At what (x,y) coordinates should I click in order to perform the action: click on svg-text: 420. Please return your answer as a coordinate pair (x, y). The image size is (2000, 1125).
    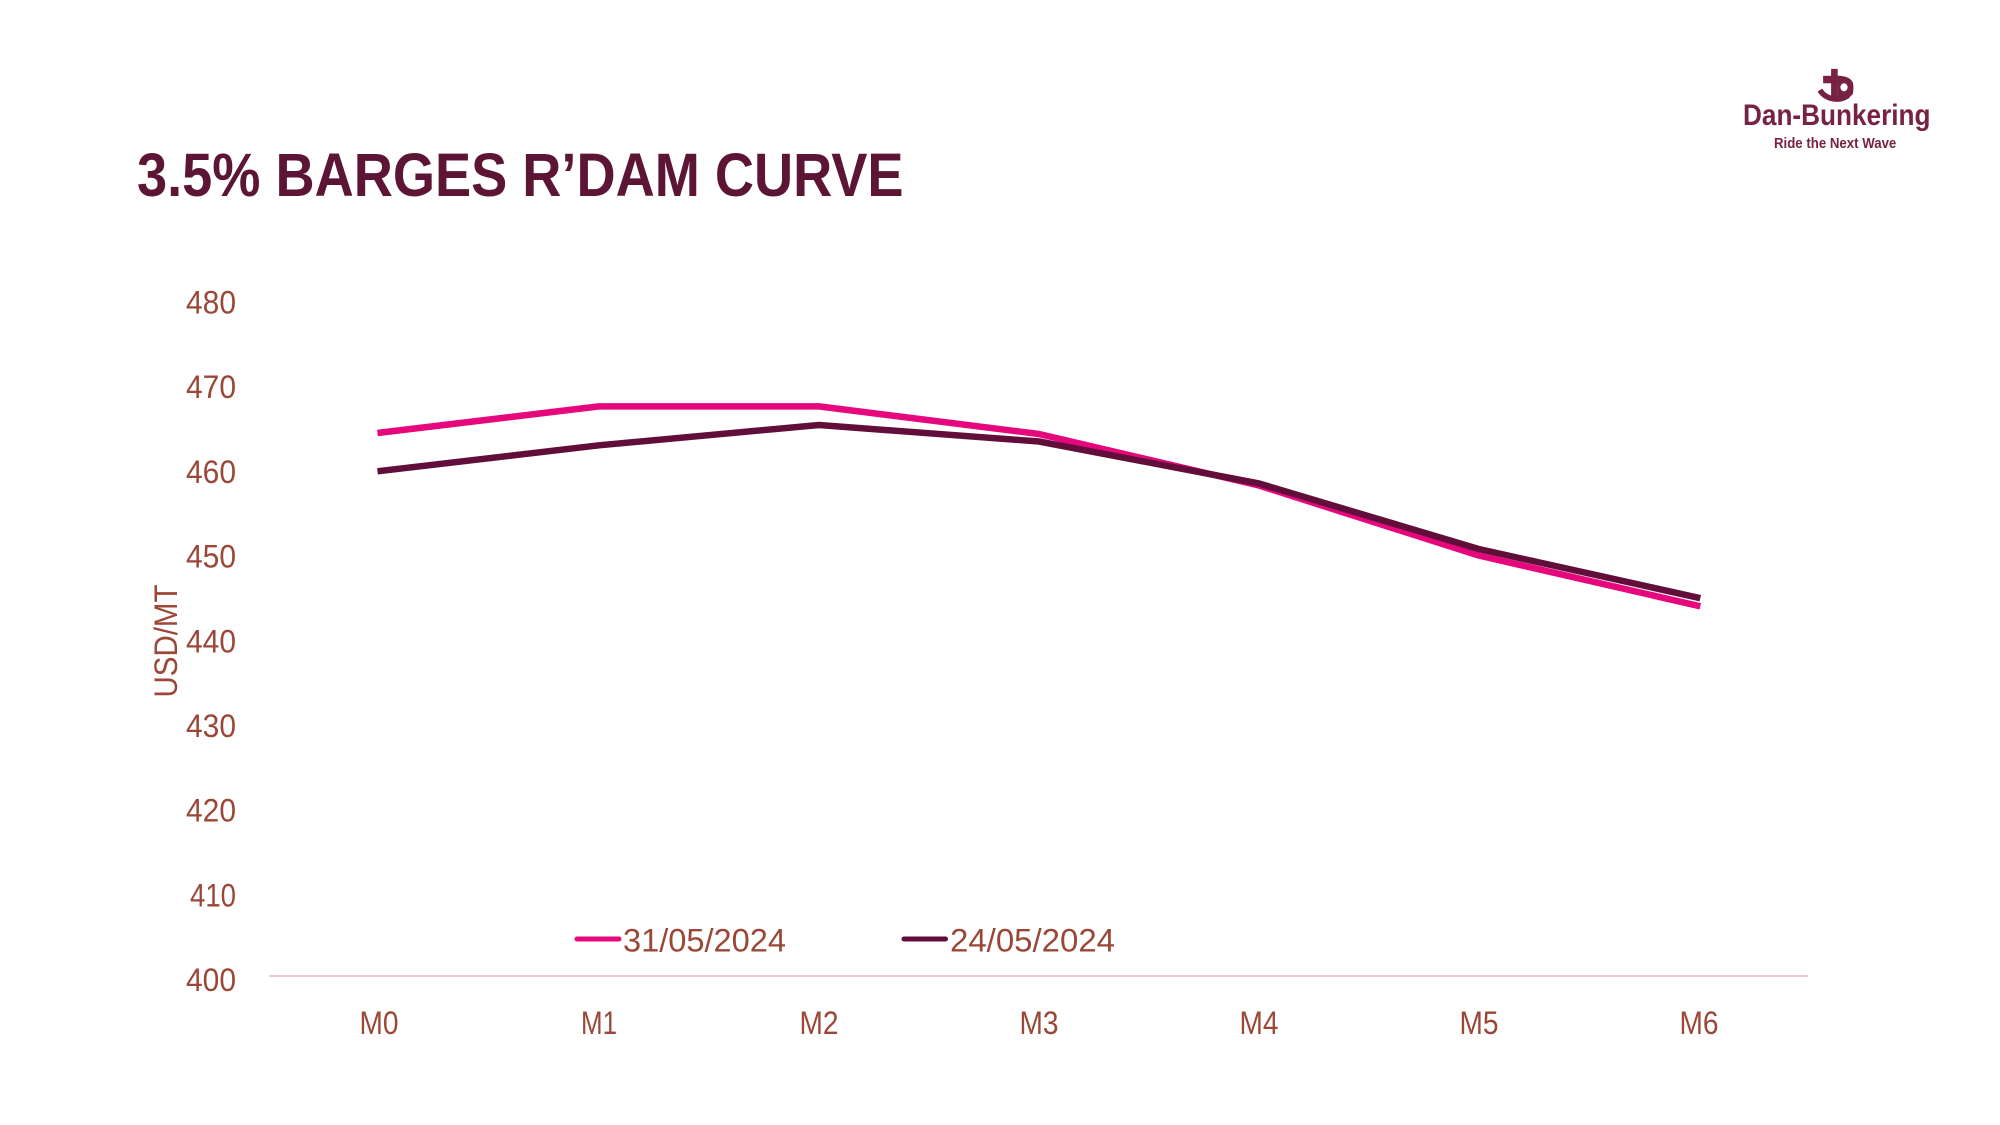
    Looking at the image, I should click on (211, 811).